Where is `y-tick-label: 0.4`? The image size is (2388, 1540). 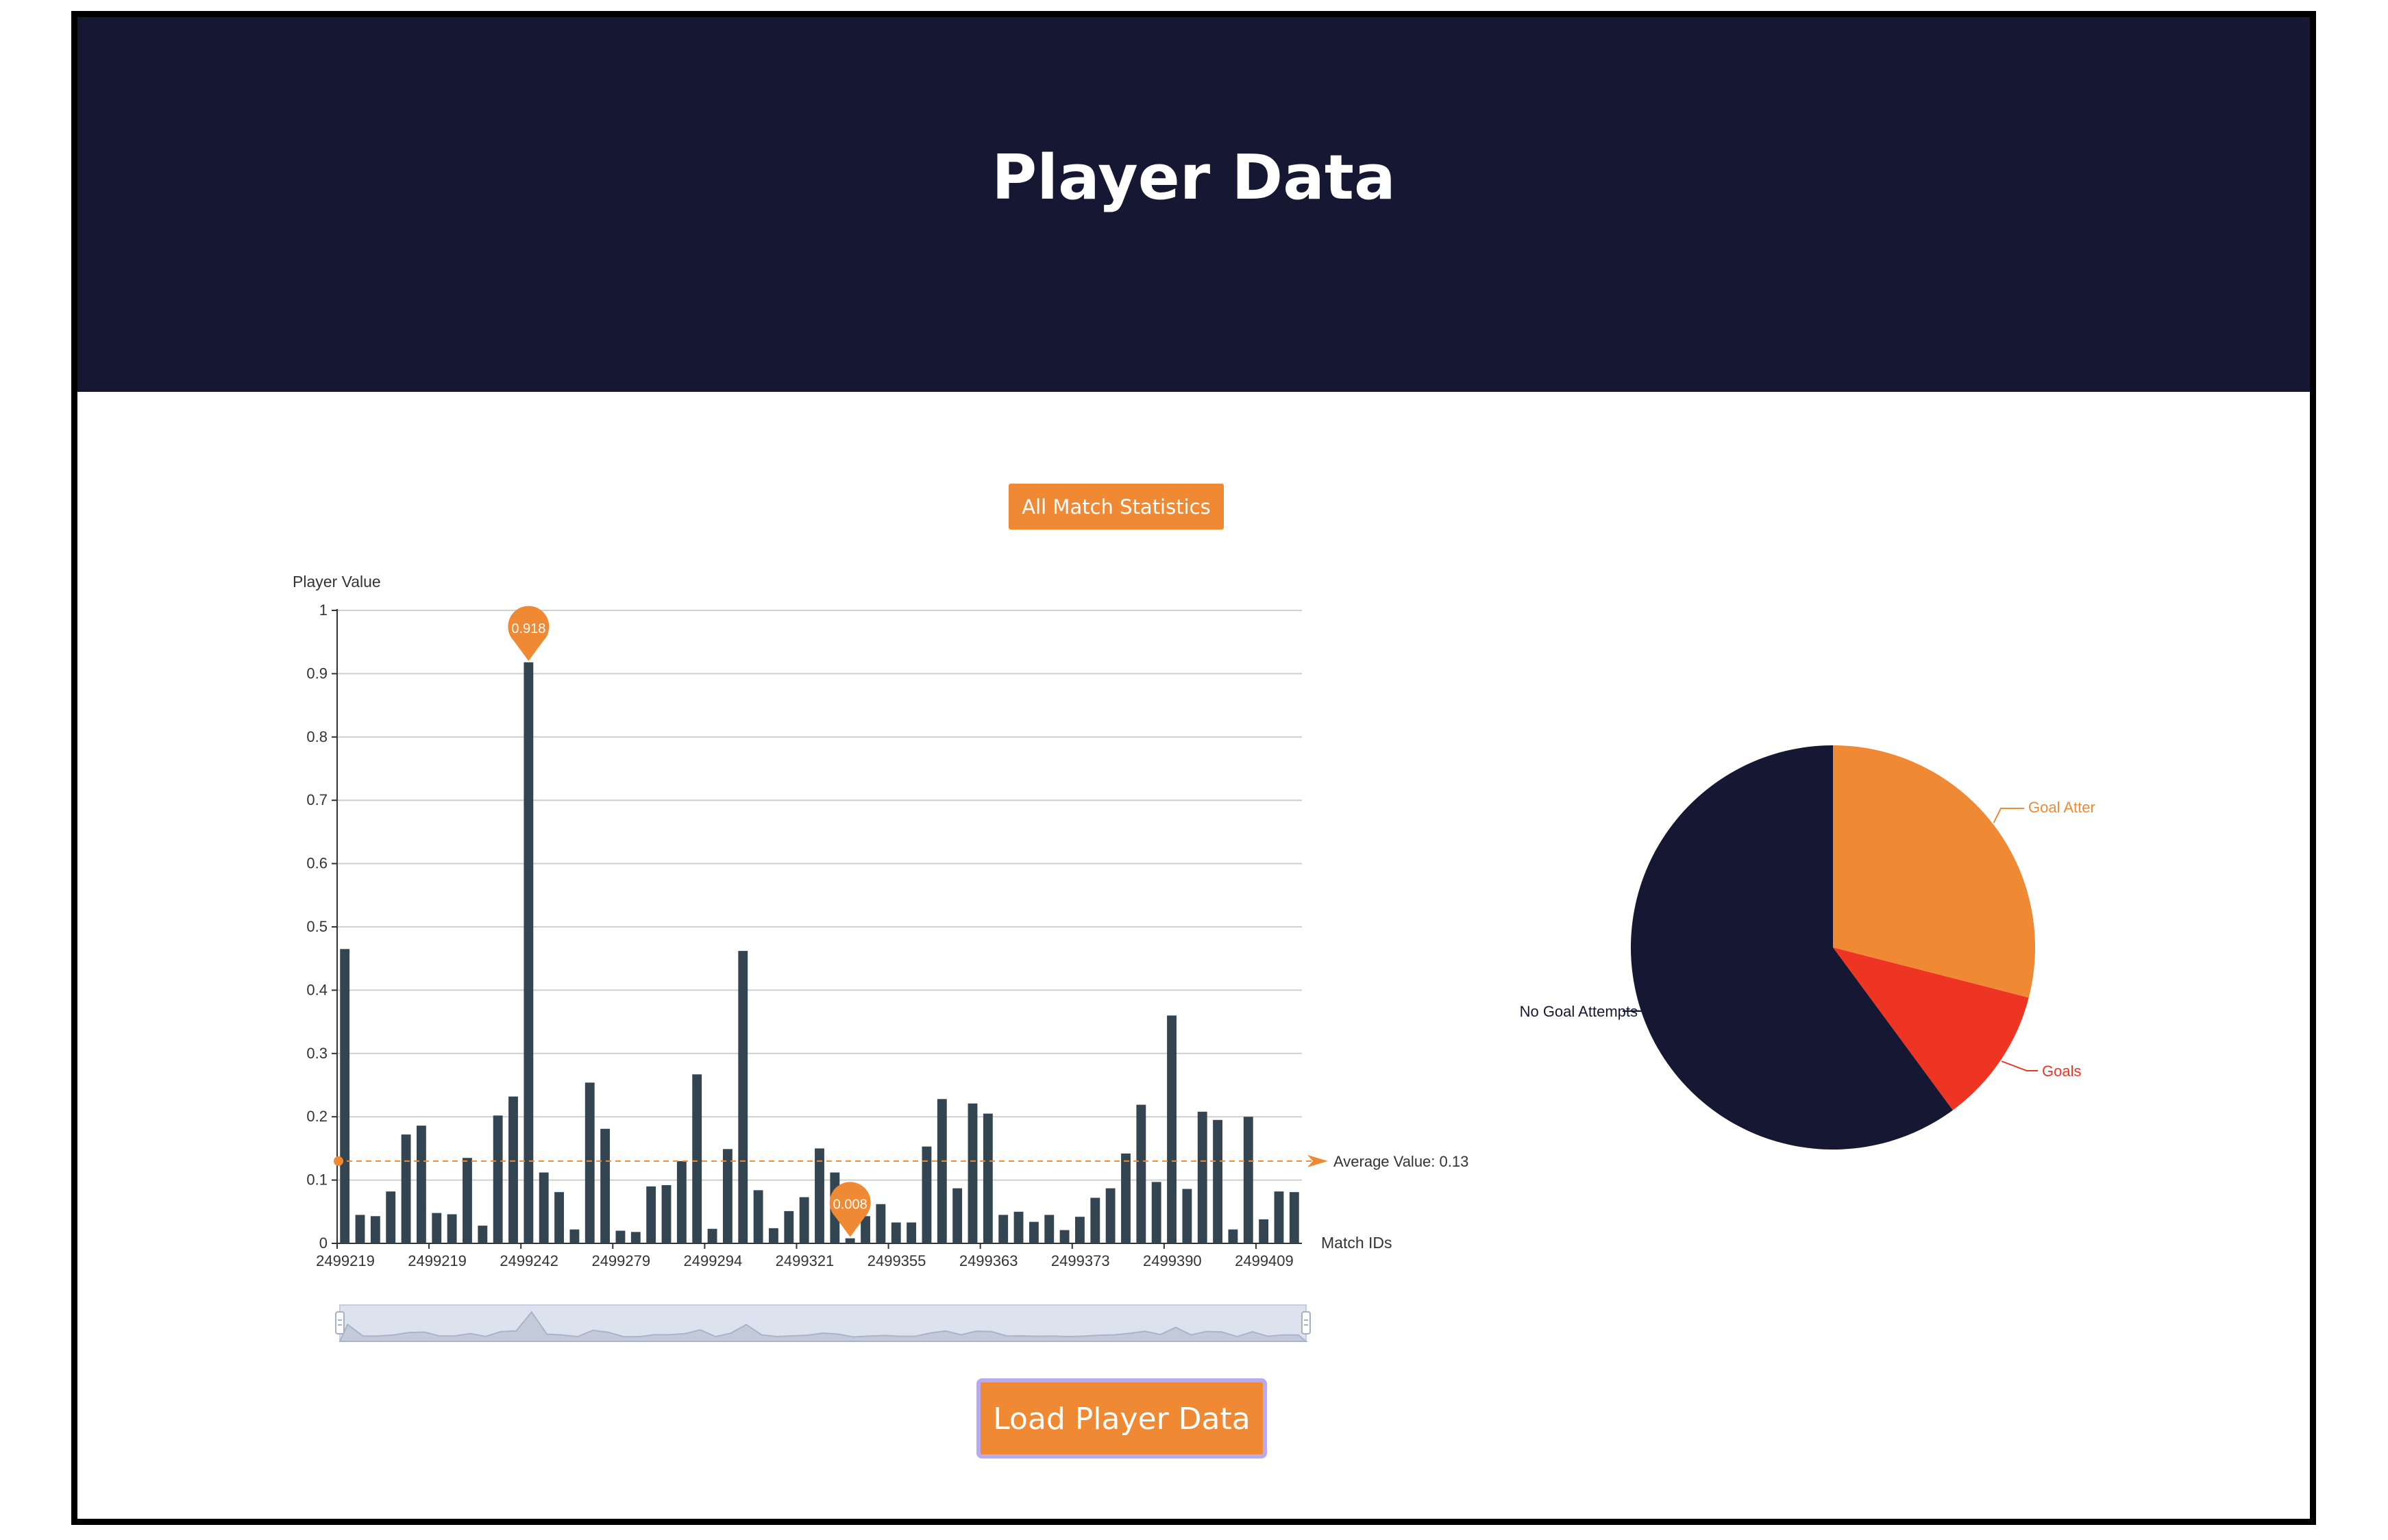
y-tick-label: 0.4 is located at coordinates (317, 989).